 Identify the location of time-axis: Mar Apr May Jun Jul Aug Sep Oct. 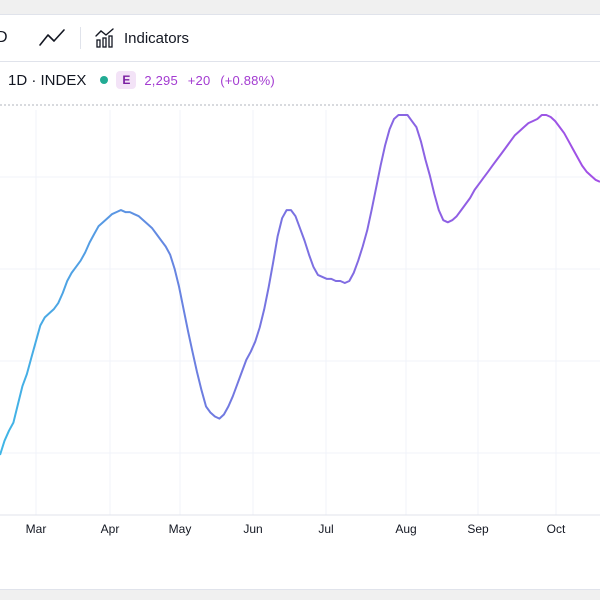
(296, 529).